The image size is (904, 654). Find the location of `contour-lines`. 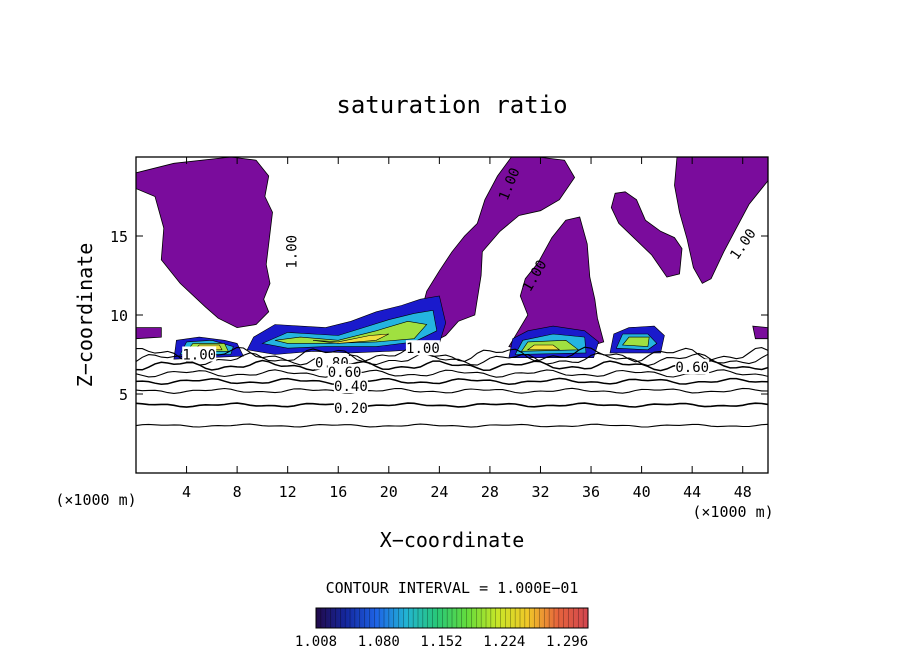

contour-lines is located at coordinates (452, 387).